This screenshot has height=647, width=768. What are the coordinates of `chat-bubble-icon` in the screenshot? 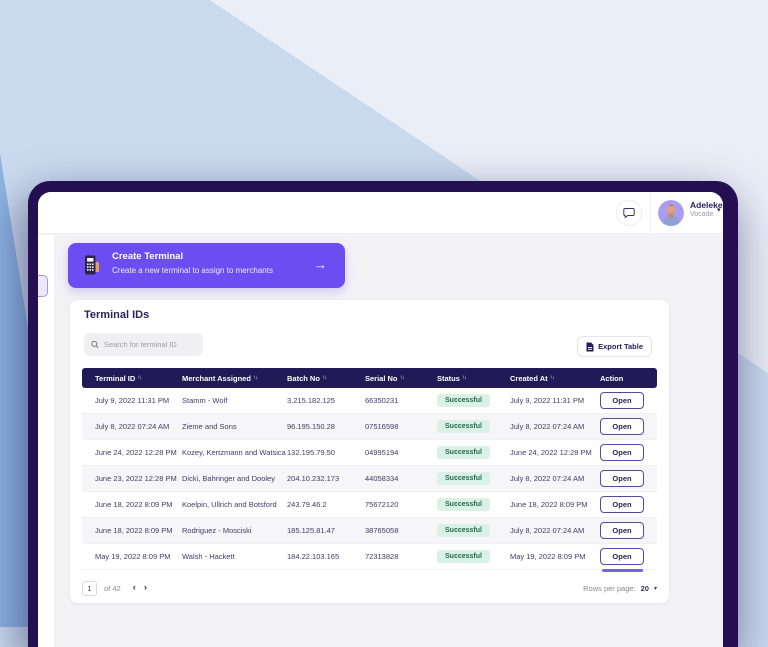 It's located at (629, 213).